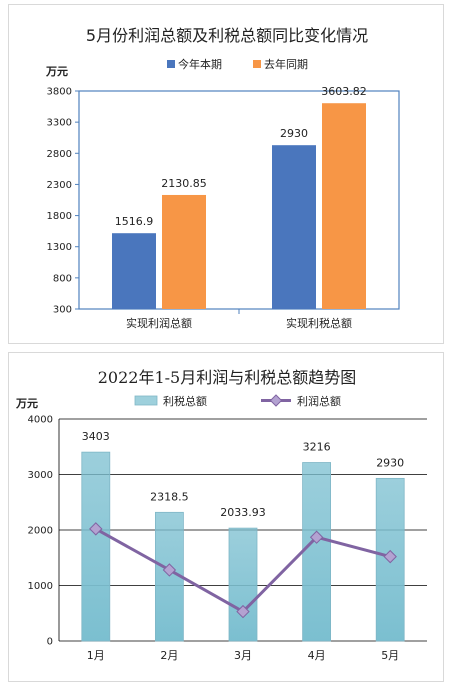  I want to click on x-tick-label: 1月, so click(96, 655).